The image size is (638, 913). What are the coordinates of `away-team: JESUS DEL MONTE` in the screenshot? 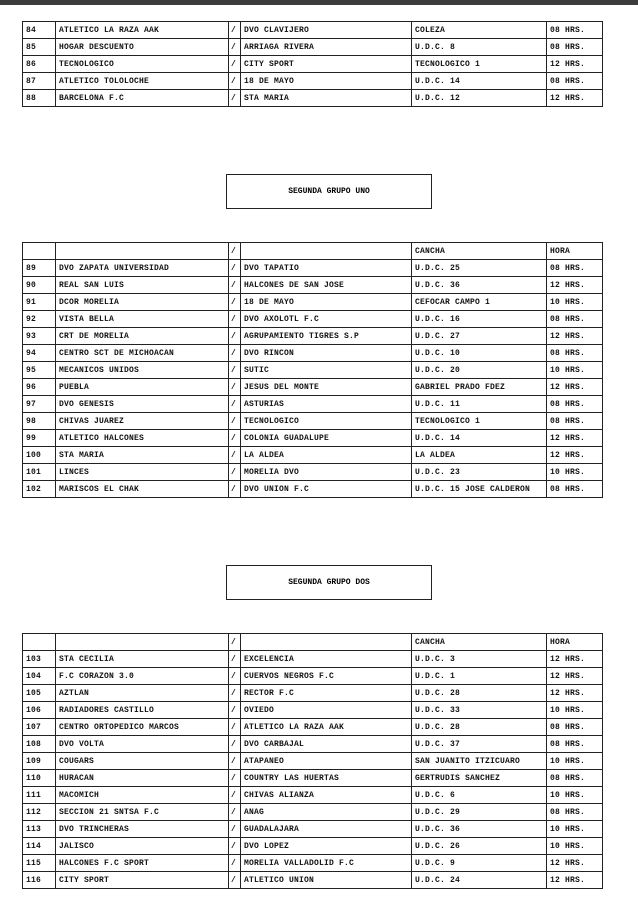 It's located at (326, 387).